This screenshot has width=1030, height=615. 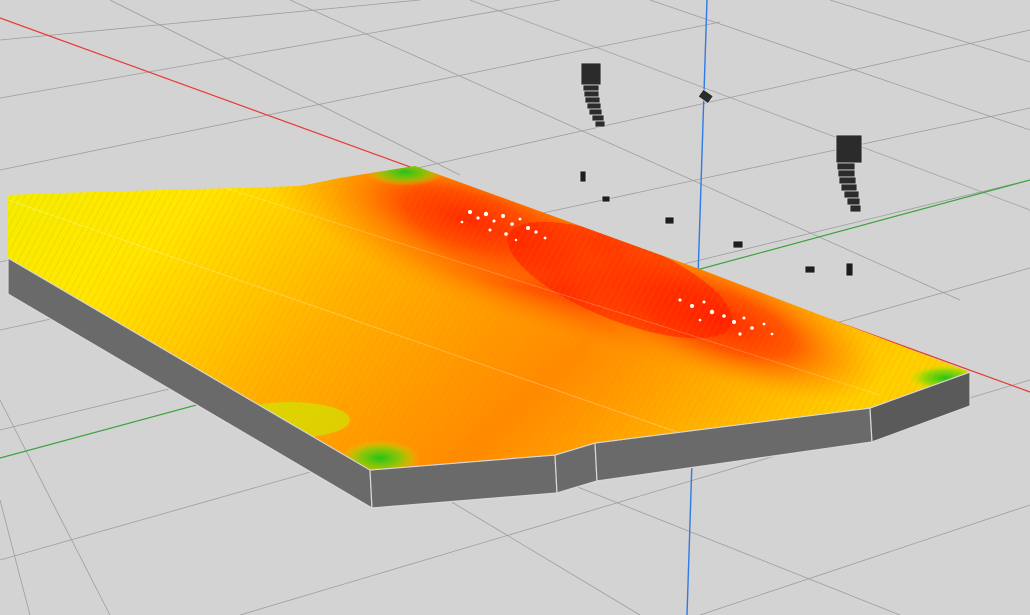 I want to click on subwoofer-array, so click(x=716, y=223).